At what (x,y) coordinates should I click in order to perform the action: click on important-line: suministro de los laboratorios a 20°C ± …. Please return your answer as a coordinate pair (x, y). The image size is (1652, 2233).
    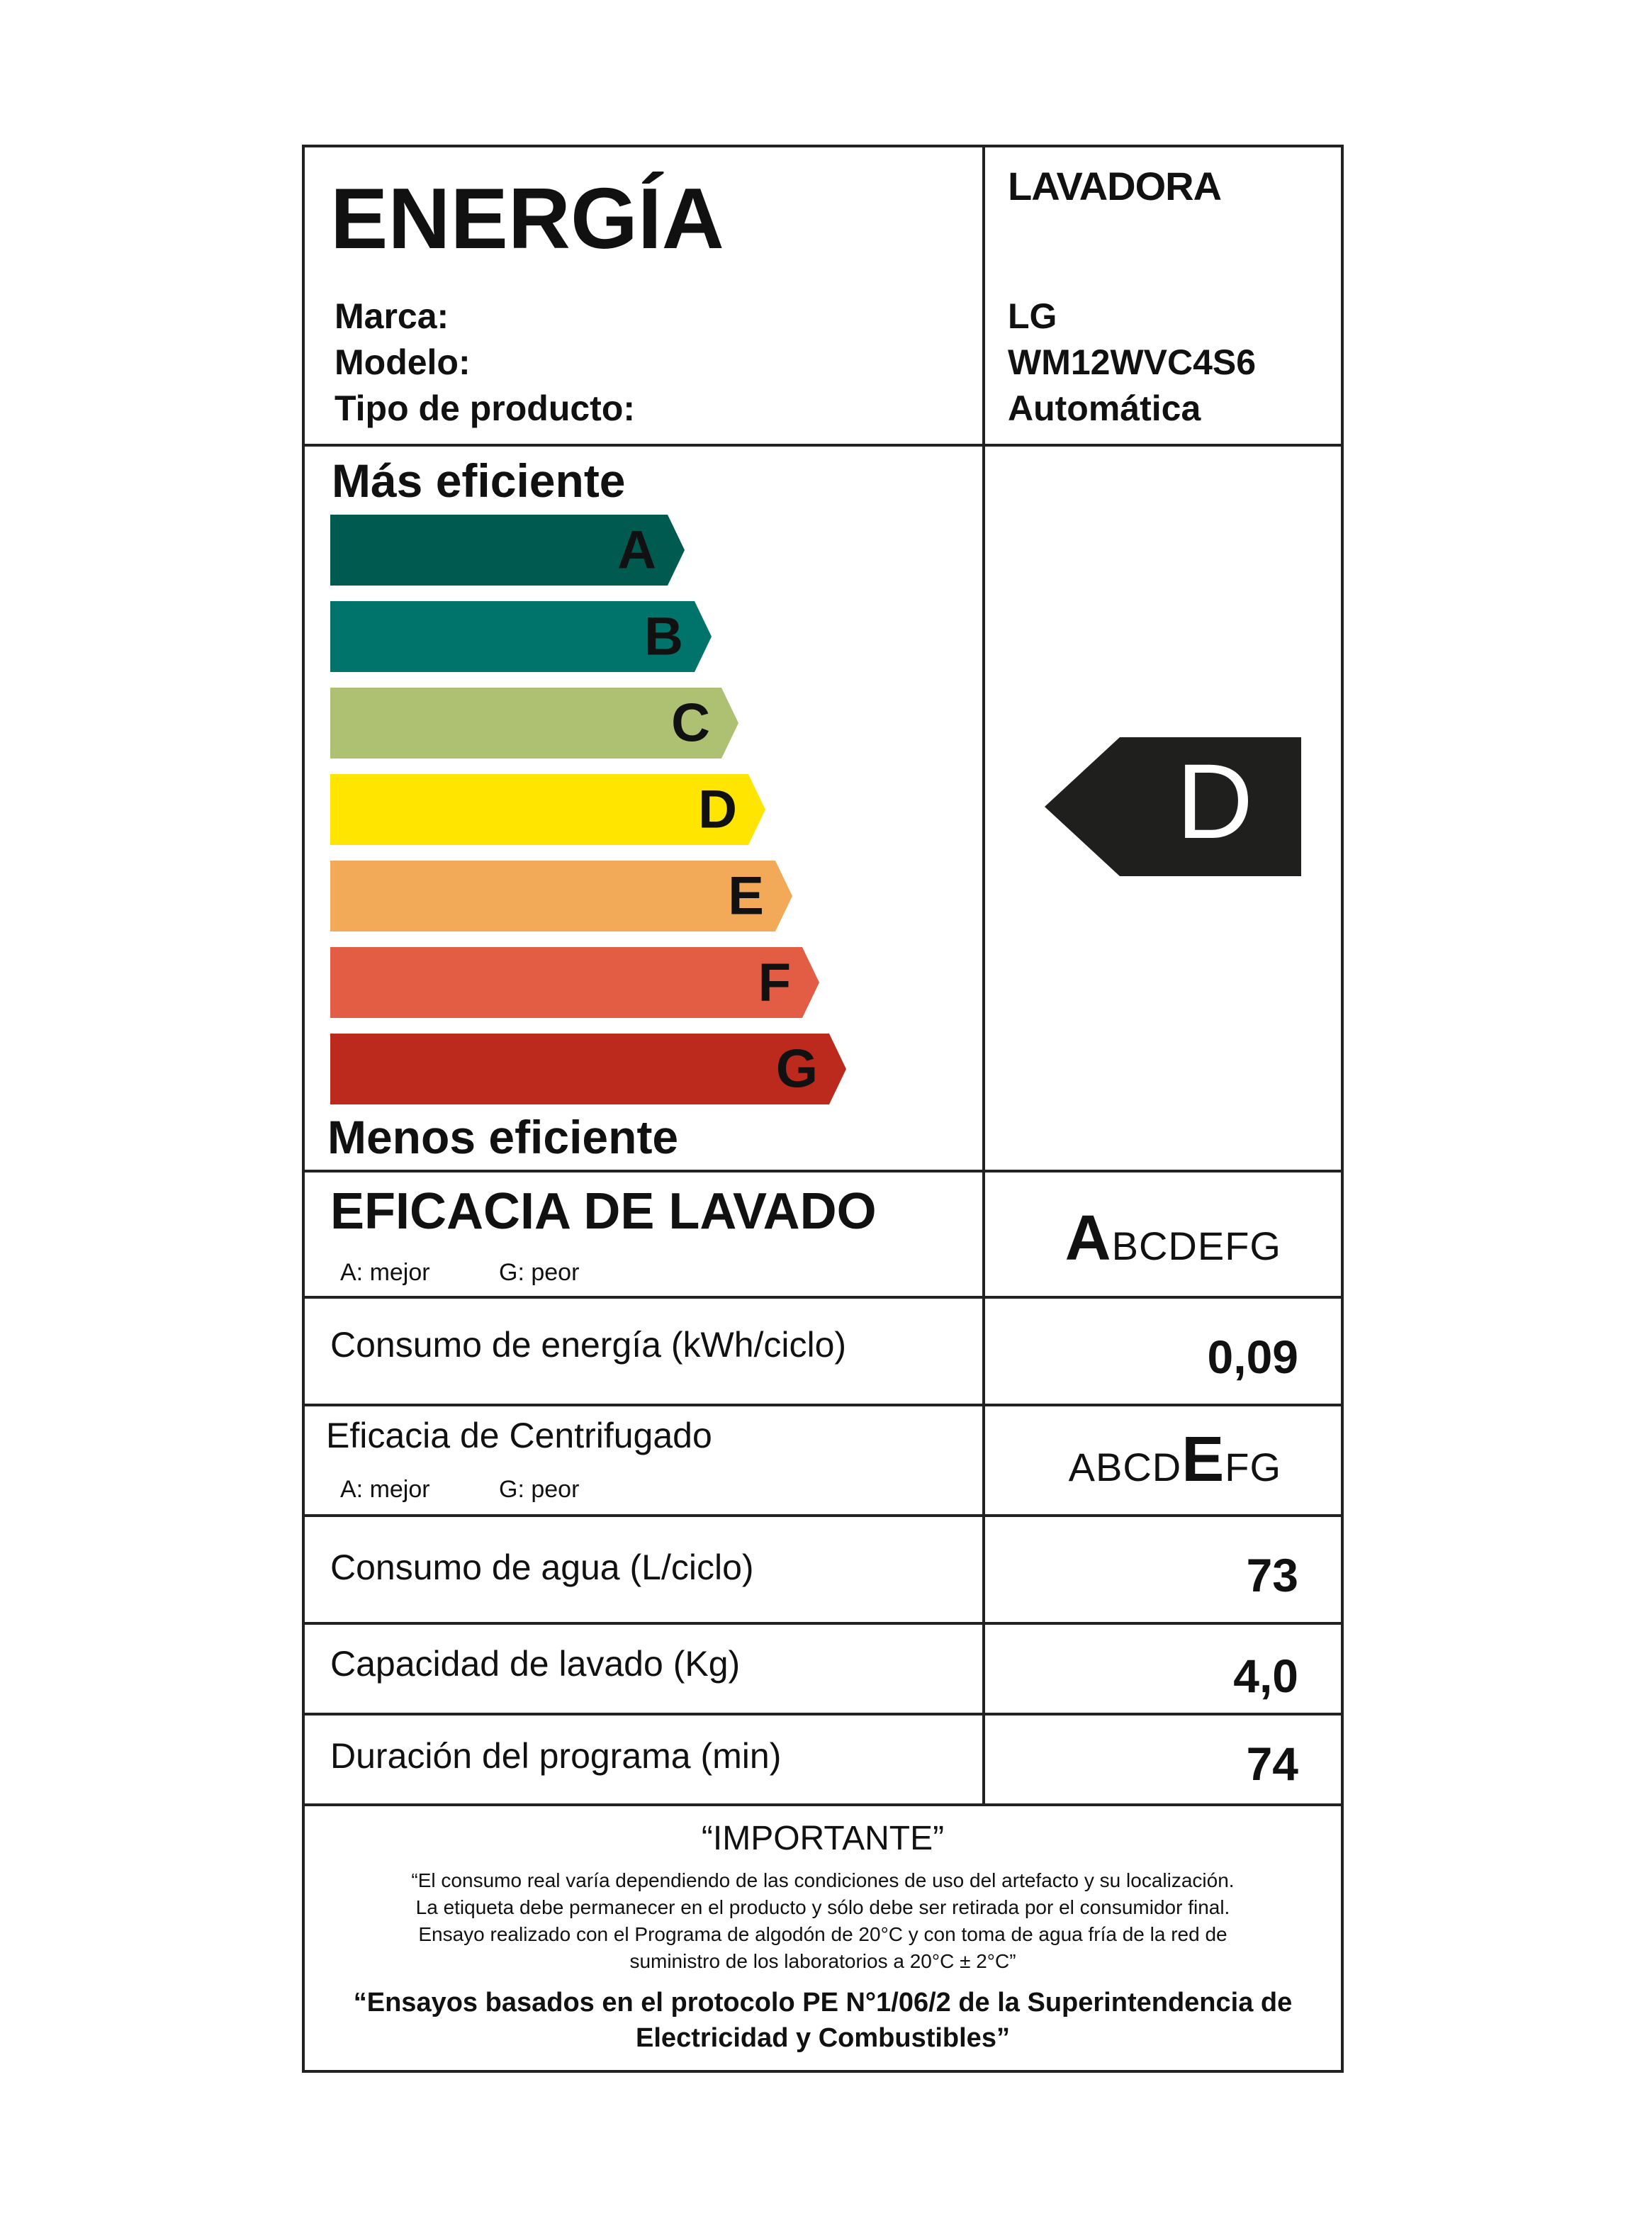
    Looking at the image, I should click on (823, 1961).